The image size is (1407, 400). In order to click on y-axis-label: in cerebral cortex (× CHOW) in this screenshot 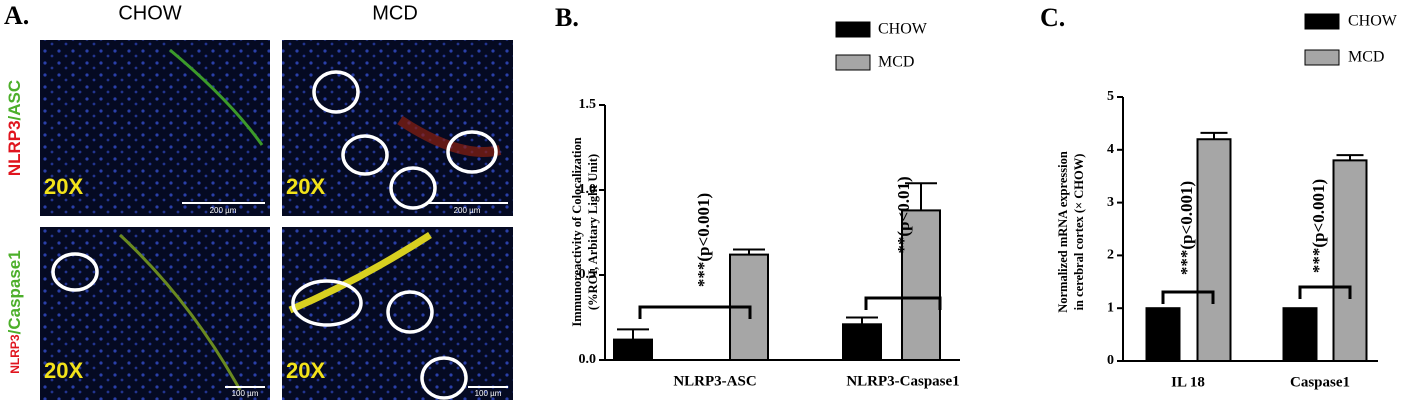, I will do `click(1079, 232)`.